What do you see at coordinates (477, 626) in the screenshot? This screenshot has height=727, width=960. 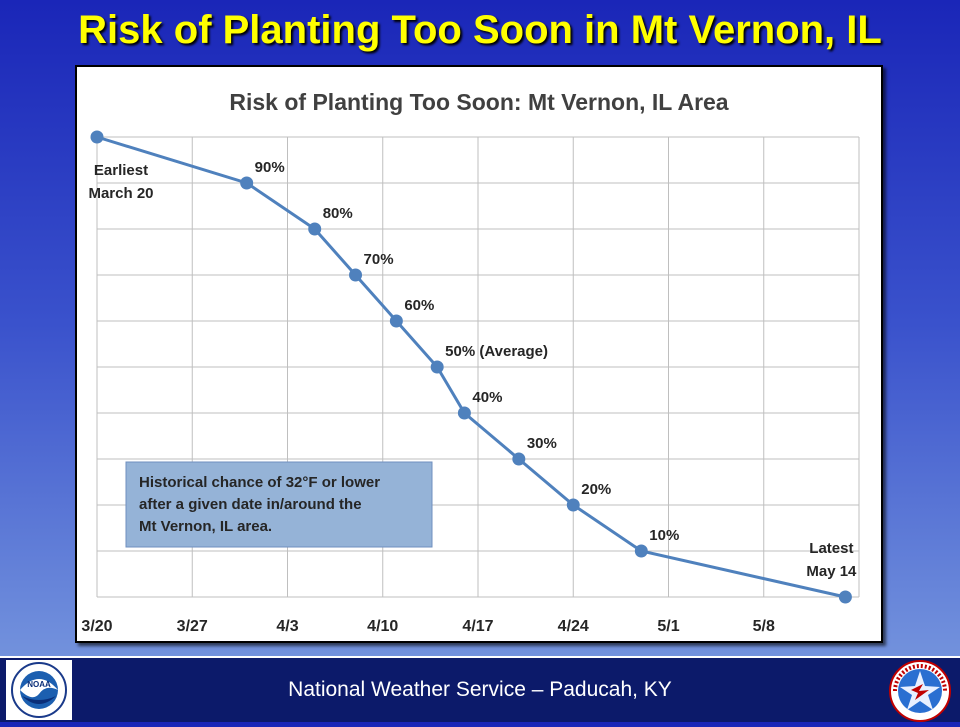 I see `x-tick-label: 4/17` at bounding box center [477, 626].